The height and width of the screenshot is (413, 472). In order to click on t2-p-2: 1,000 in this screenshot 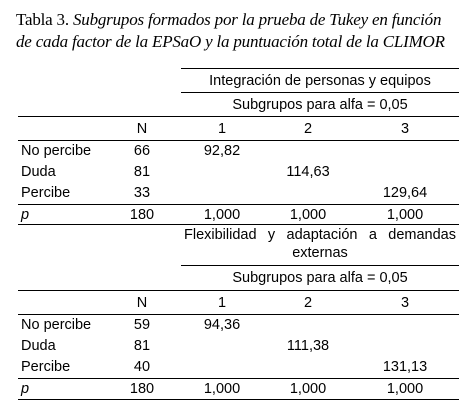, I will do `click(308, 389)`.